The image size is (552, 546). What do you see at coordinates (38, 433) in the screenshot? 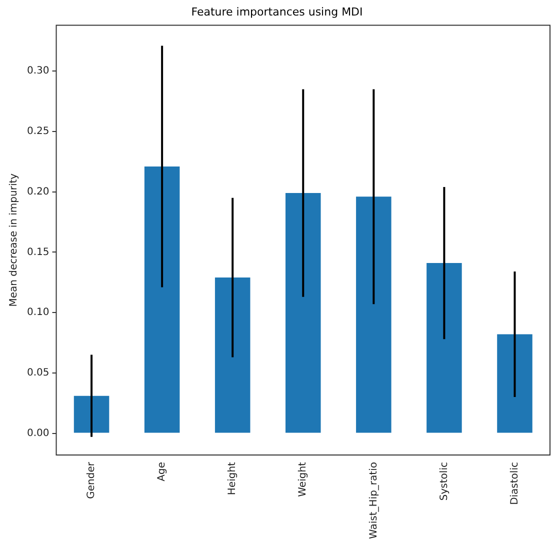
I see `y-tick-label: 0.00` at bounding box center [38, 433].